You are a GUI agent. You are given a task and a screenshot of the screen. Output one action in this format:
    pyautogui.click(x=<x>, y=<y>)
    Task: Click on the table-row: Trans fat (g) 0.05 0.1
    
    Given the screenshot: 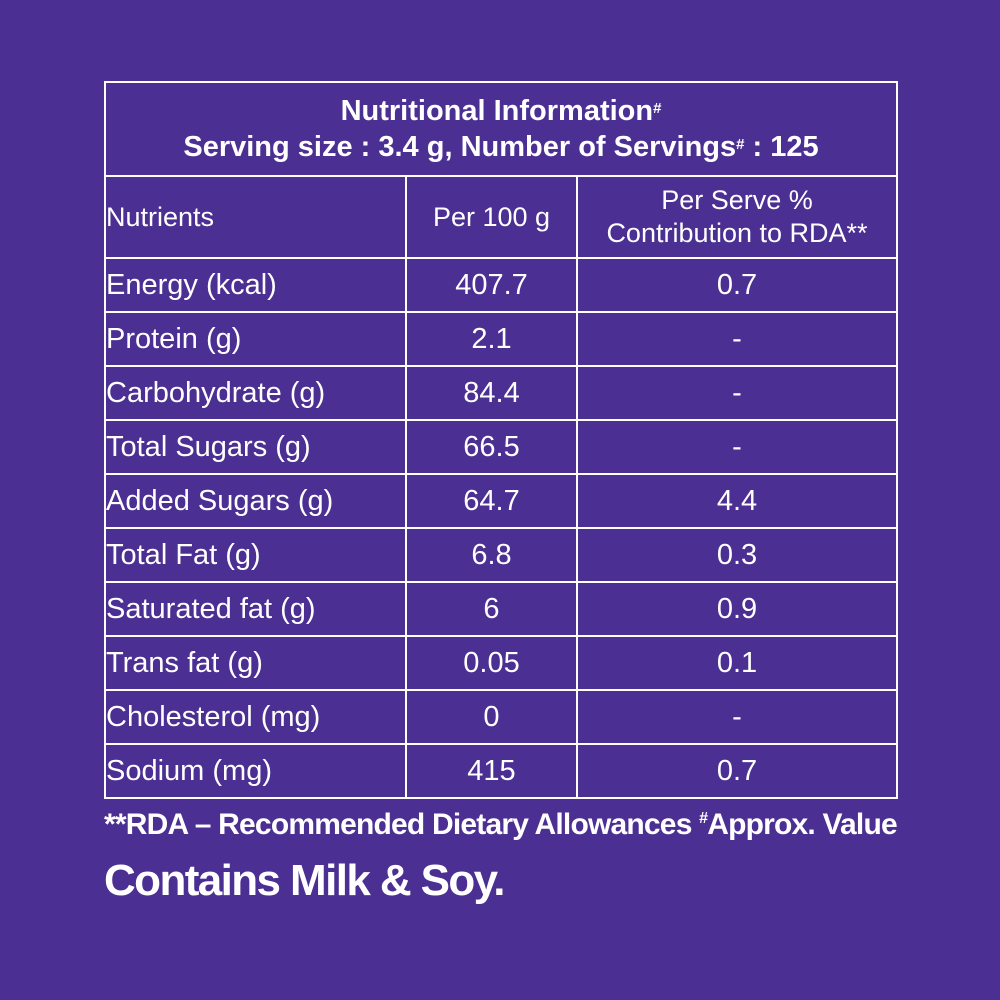 What is the action you would take?
    pyautogui.click(x=501, y=663)
    